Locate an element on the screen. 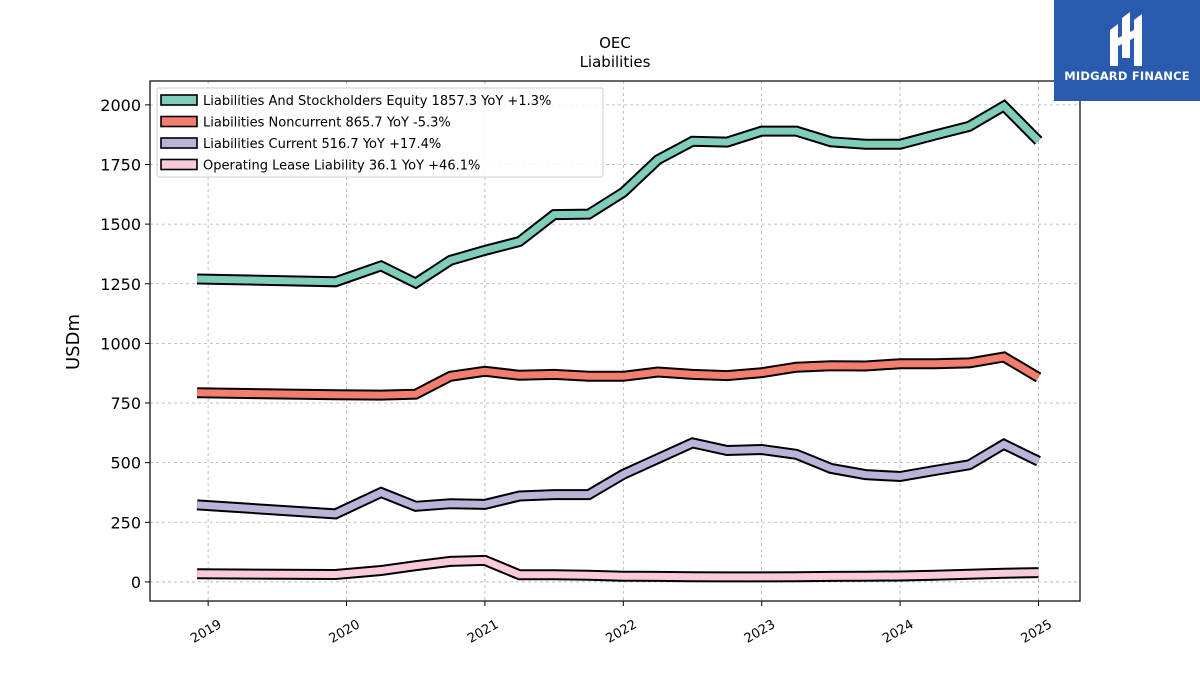 This screenshot has height=675, width=1200. y-tick-label: 0 is located at coordinates (136, 582).